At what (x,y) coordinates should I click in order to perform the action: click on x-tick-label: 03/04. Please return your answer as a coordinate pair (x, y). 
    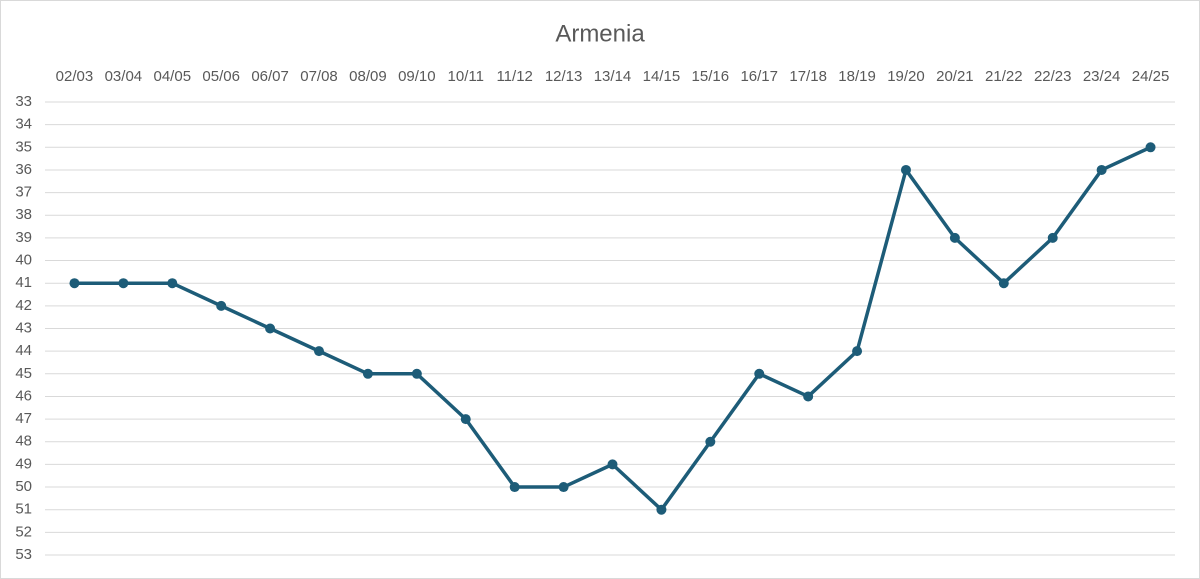
    Looking at the image, I should click on (124, 76).